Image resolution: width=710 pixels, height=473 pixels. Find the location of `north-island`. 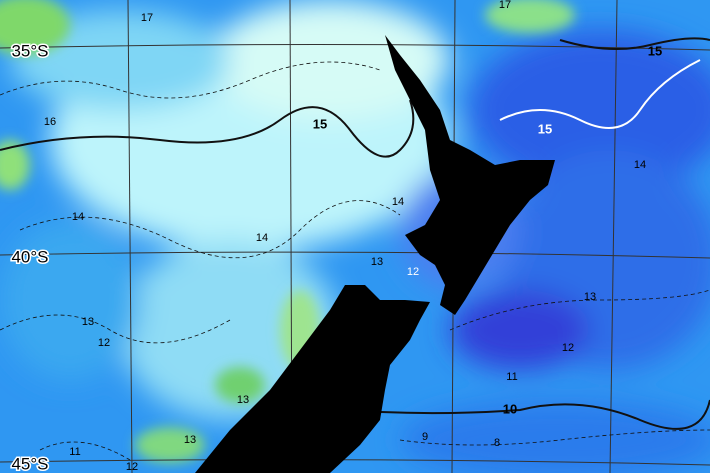

north-island is located at coordinates (470, 175).